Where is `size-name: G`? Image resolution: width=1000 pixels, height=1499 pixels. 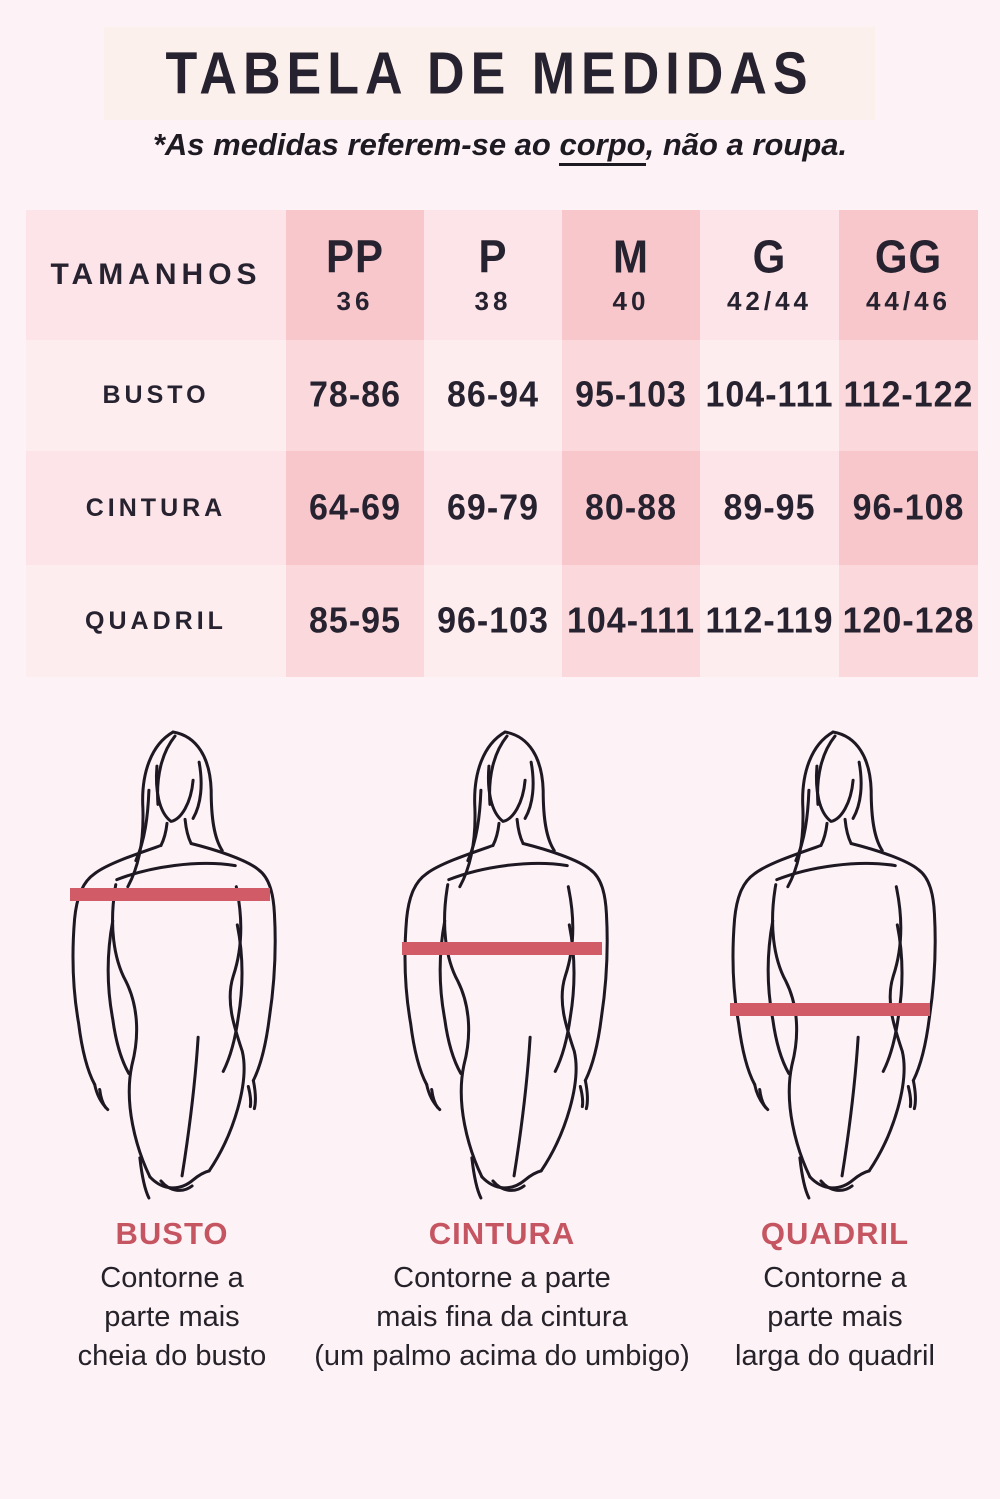
size-name: G is located at coordinates (769, 256).